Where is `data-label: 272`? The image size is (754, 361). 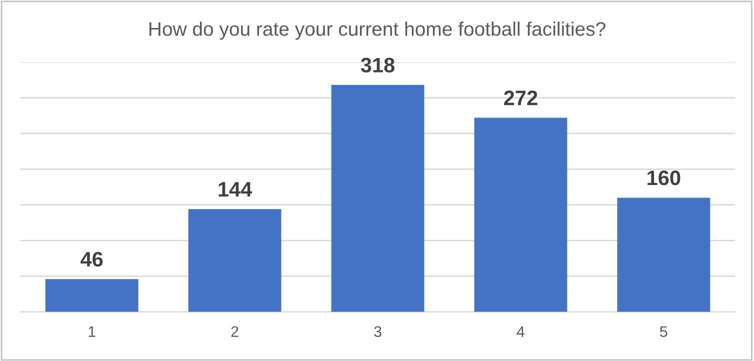
data-label: 272 is located at coordinates (521, 98).